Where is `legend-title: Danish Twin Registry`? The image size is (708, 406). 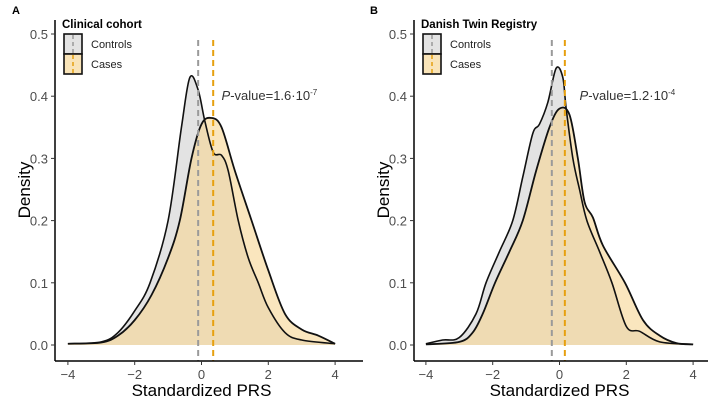 legend-title: Danish Twin Registry is located at coordinates (479, 25).